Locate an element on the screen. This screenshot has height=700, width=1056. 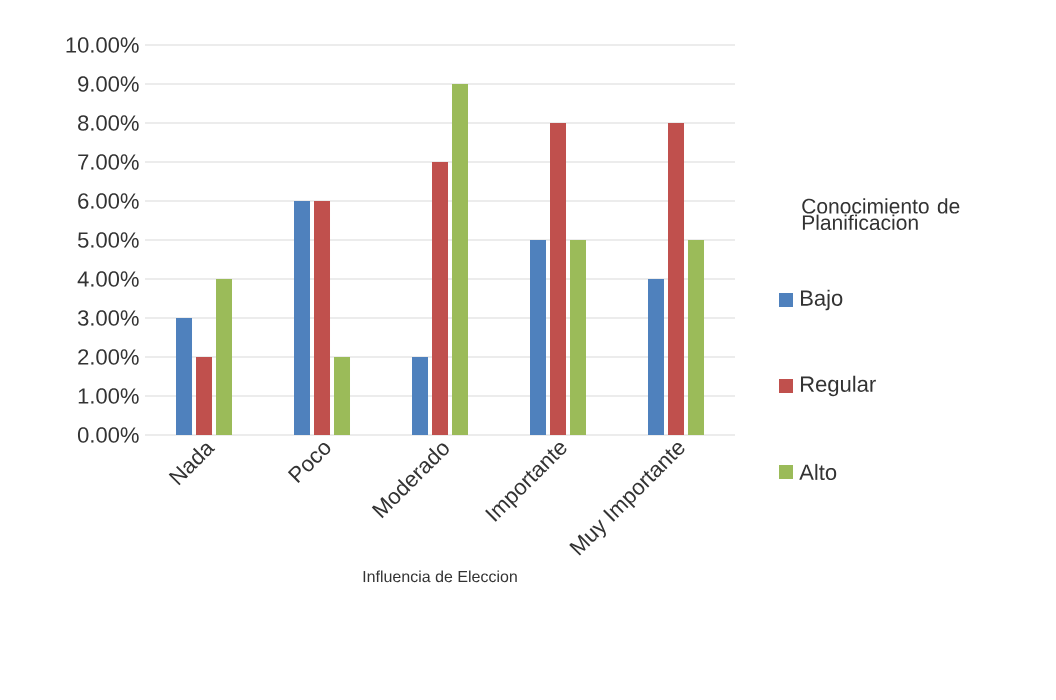
legend-label: Regular is located at coordinates (838, 386).